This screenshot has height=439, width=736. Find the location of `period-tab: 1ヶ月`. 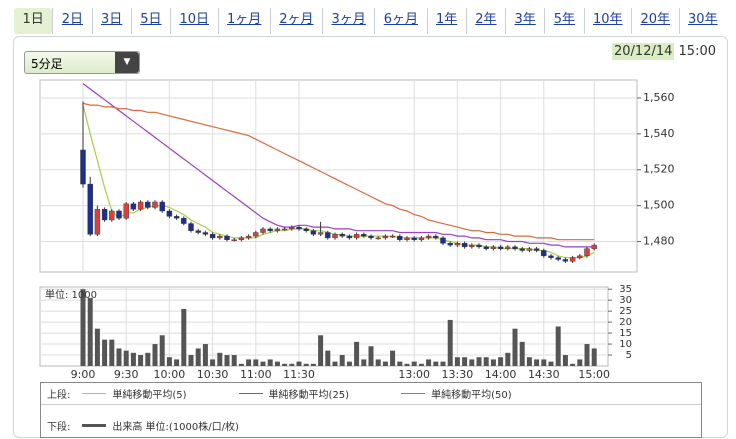

period-tab: 1ヶ月 is located at coordinates (243, 21).